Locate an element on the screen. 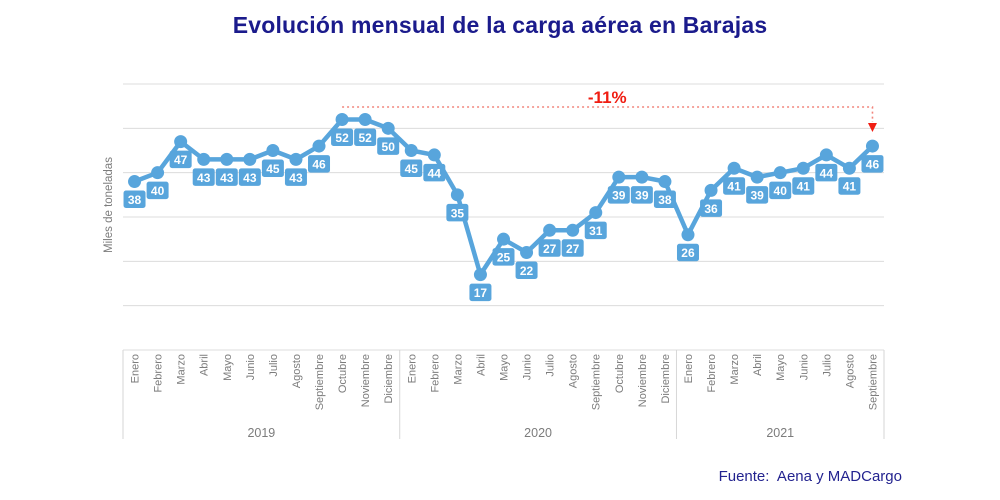  data-label-value: 17 is located at coordinates (481, 293).